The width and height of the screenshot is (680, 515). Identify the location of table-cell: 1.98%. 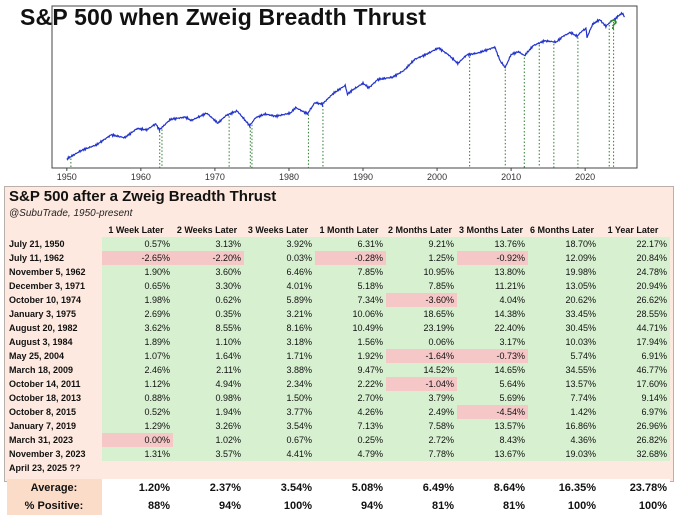
(137, 300).